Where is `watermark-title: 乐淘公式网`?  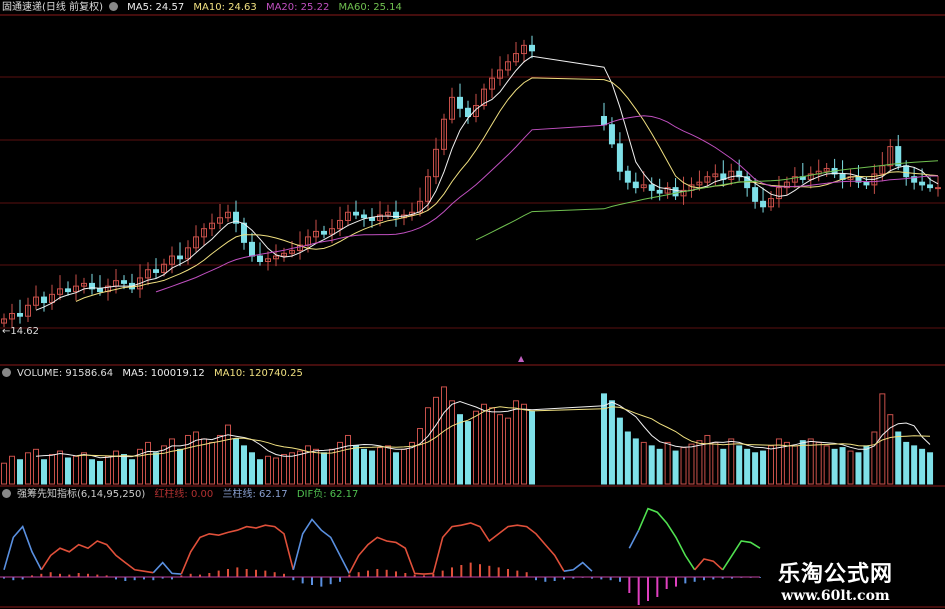
watermark-title: 乐淘公式网 is located at coordinates (836, 574).